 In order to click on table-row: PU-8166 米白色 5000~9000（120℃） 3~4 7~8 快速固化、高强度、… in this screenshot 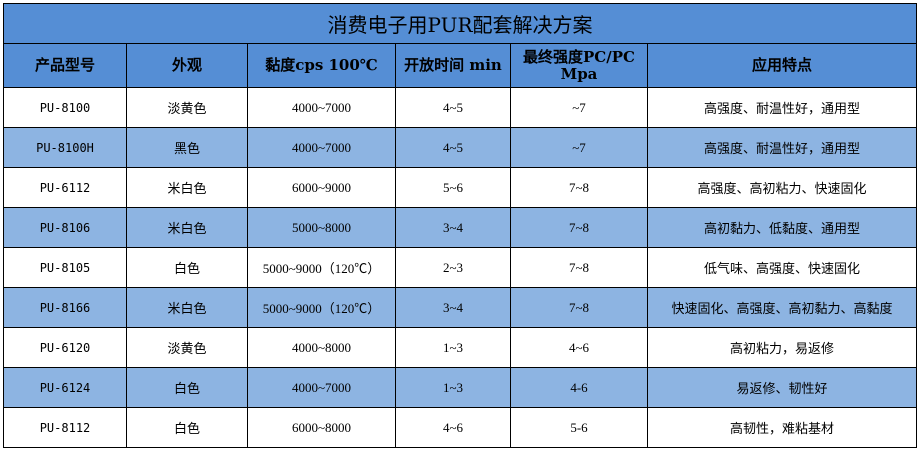, I will do `click(460, 307)`.